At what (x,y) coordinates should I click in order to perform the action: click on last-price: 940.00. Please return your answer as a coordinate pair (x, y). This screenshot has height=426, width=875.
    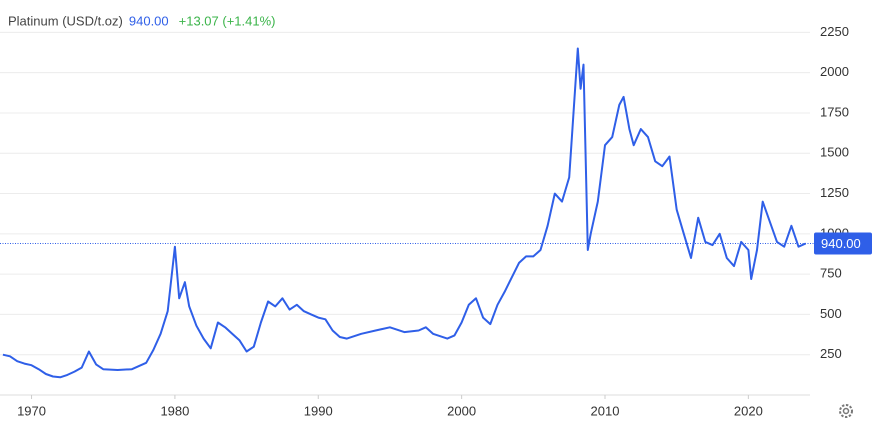
    Looking at the image, I should click on (149, 20).